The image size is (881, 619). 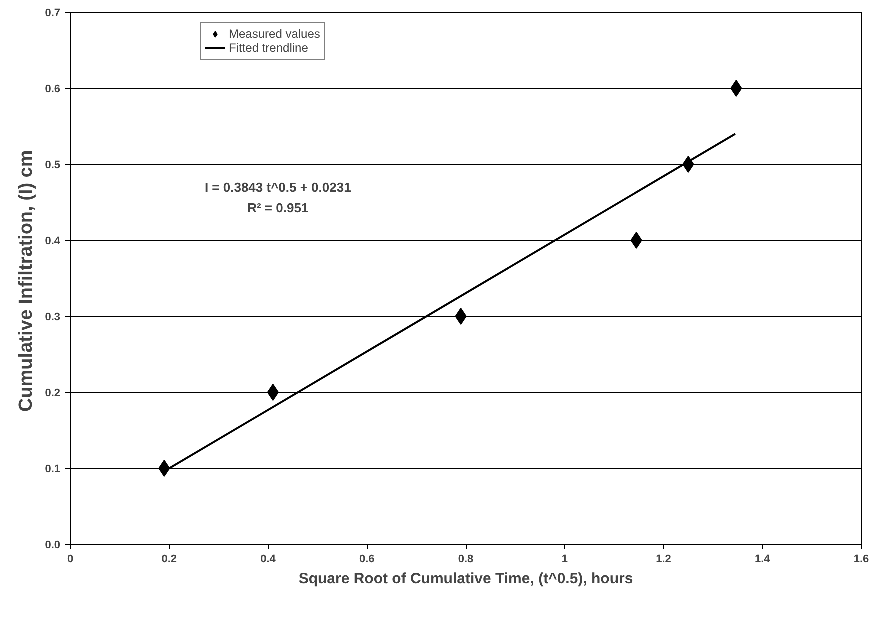 I want to click on y-tick-label: 0.3, so click(x=53, y=318).